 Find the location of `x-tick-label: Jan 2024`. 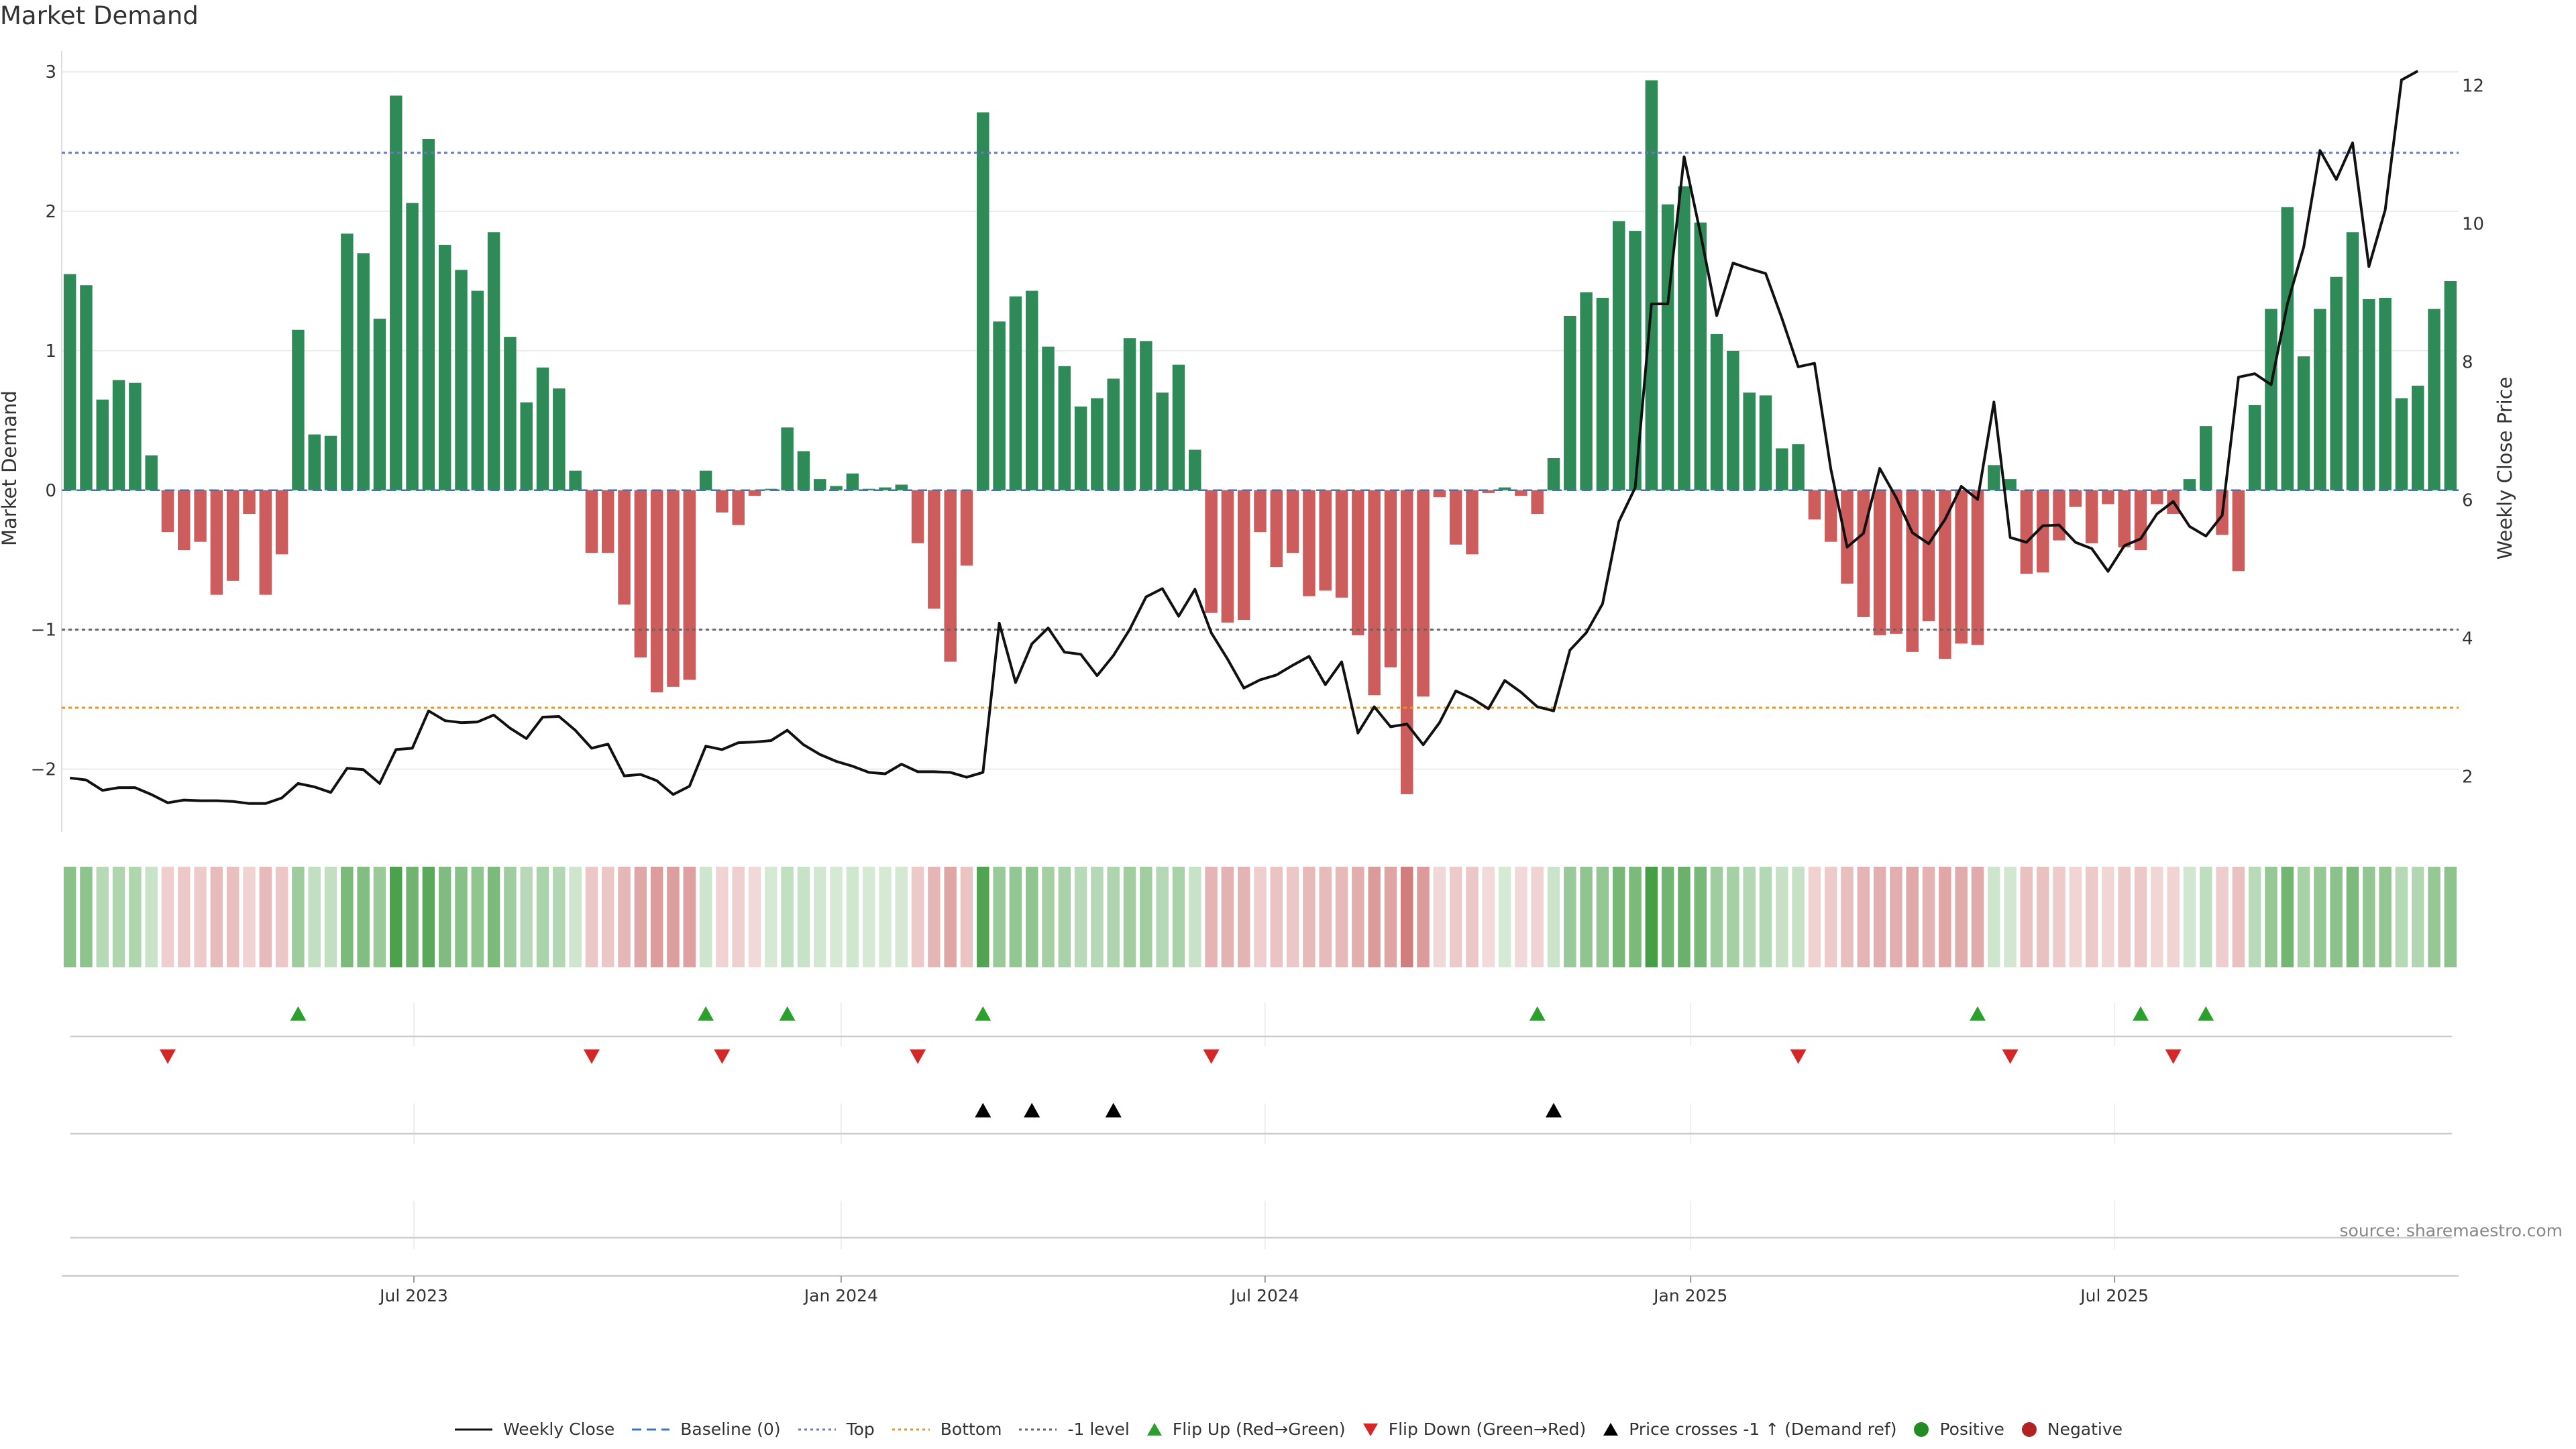

x-tick-label: Jan 2024 is located at coordinates (840, 1295).